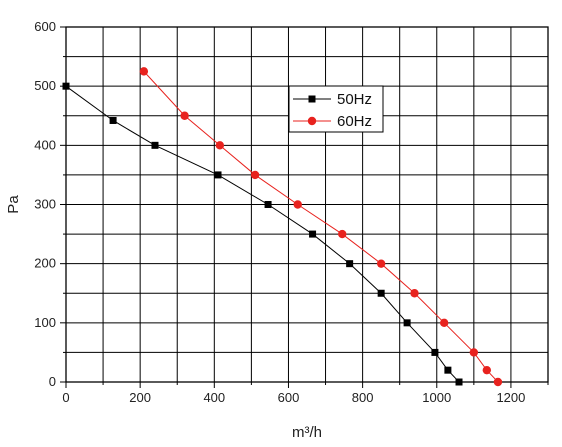  Describe the element at coordinates (363, 397) in the screenshot. I see `x-tick-label: 800` at that location.